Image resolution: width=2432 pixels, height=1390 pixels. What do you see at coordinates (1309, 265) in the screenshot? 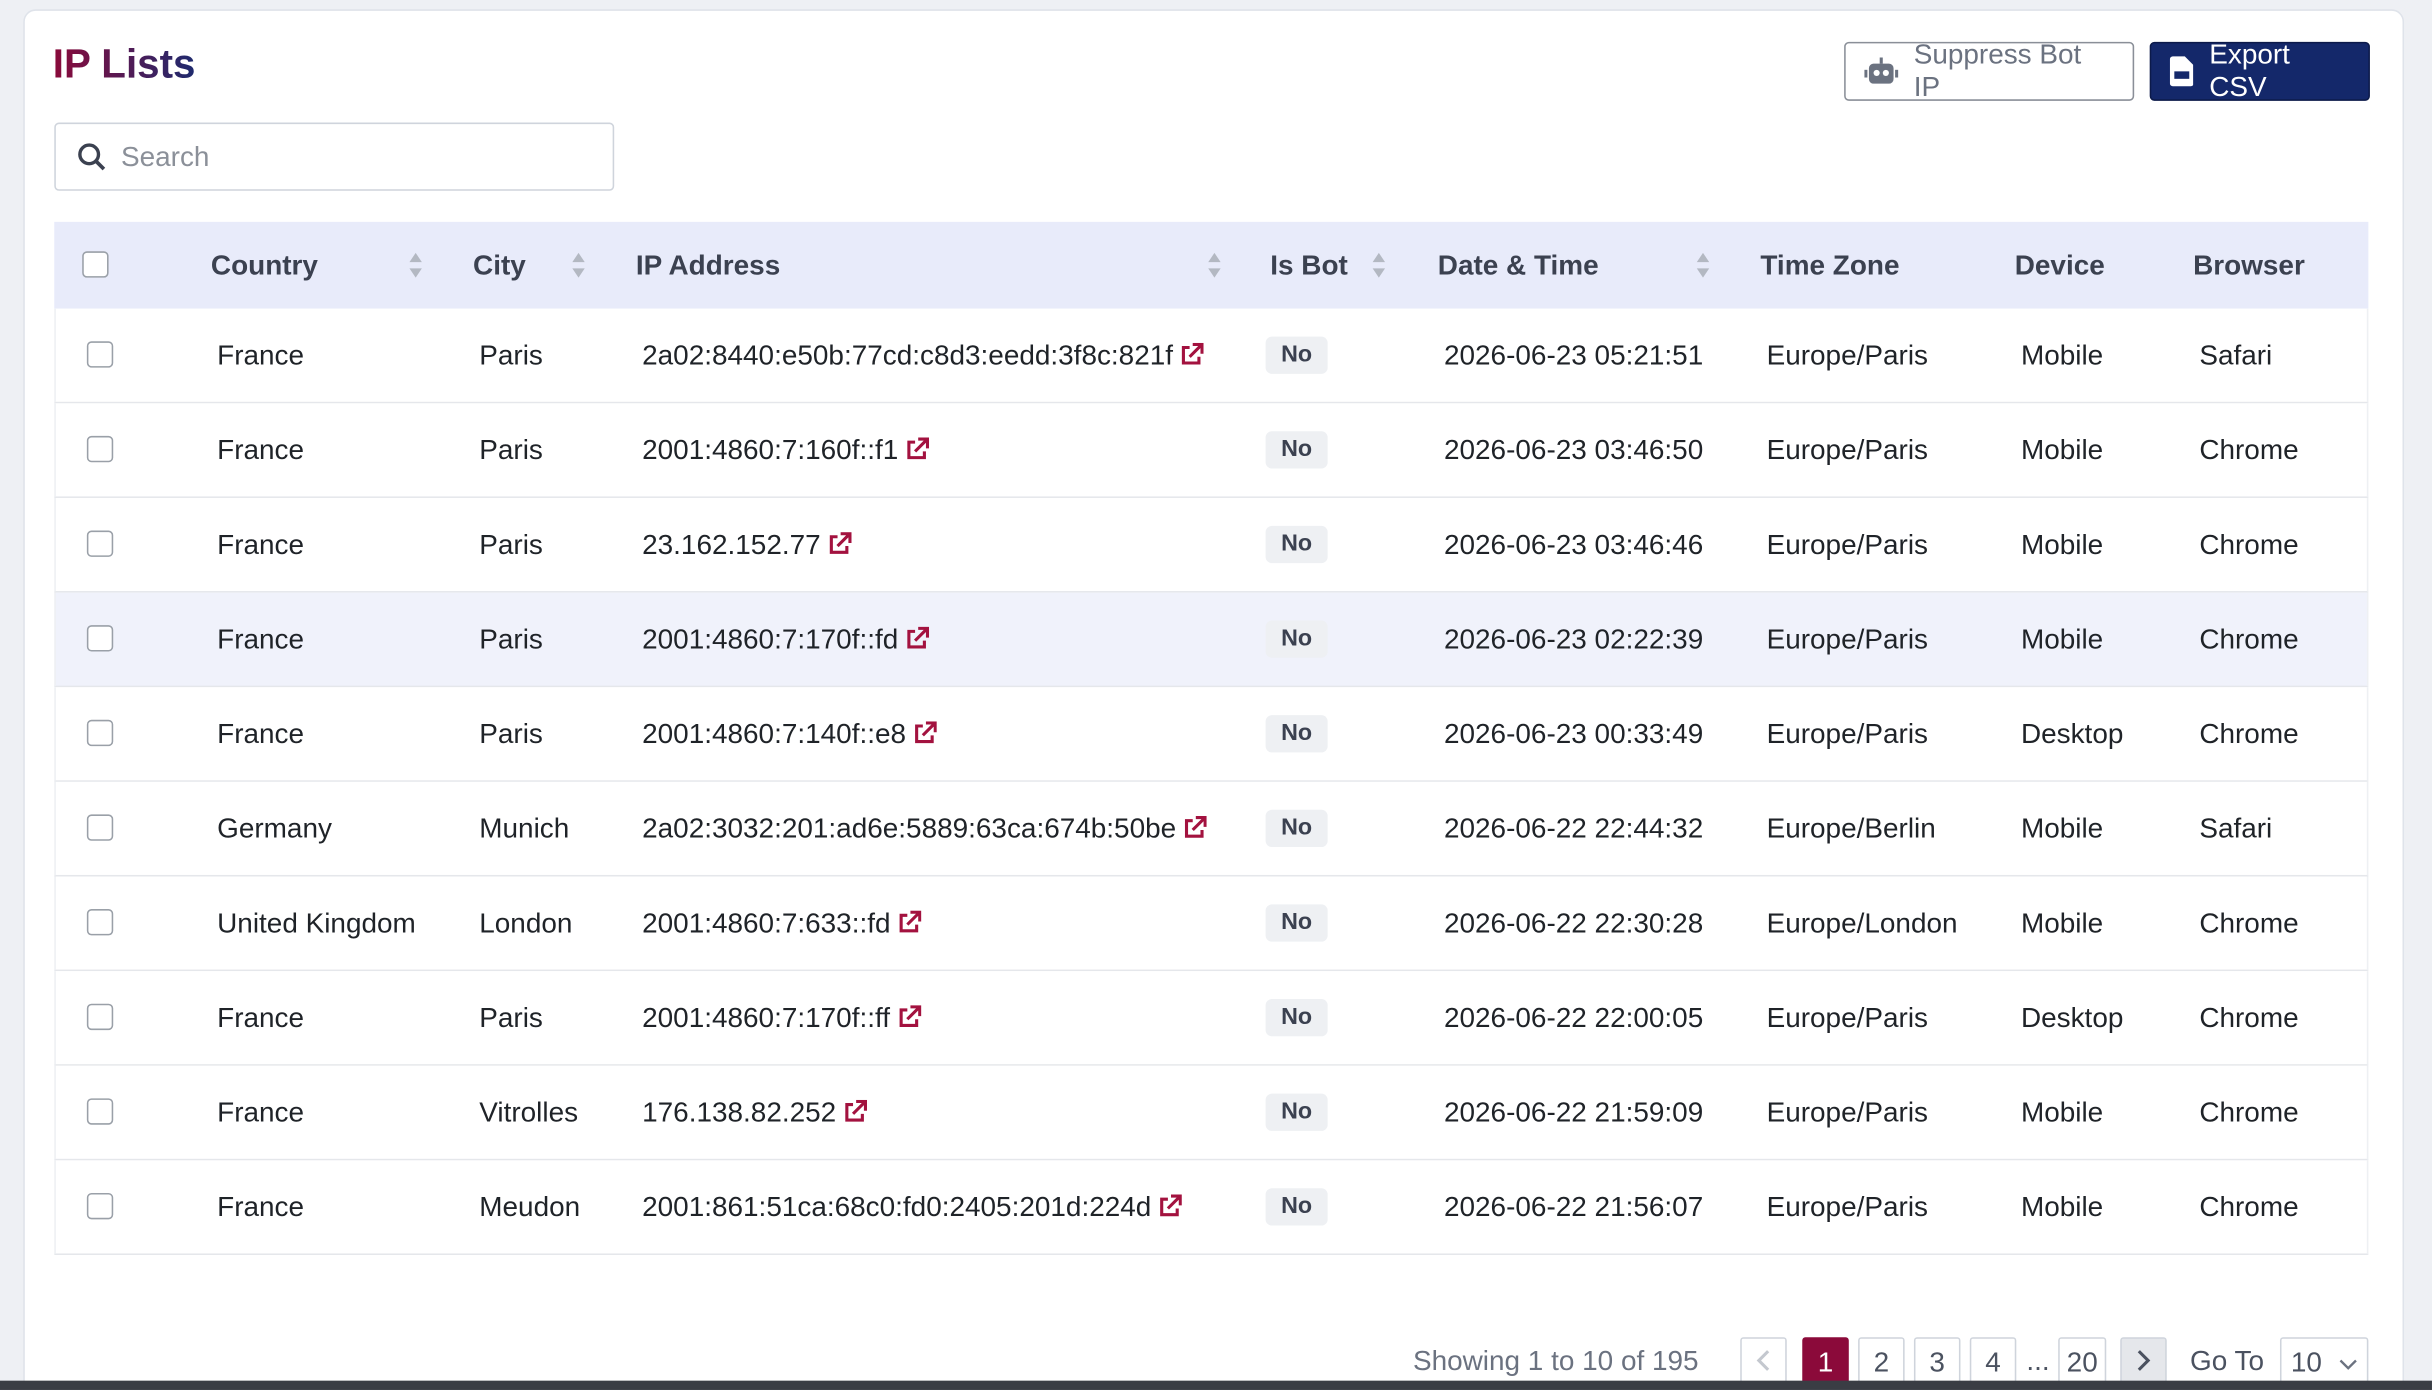
I see `column-header: Is Bot` at bounding box center [1309, 265].